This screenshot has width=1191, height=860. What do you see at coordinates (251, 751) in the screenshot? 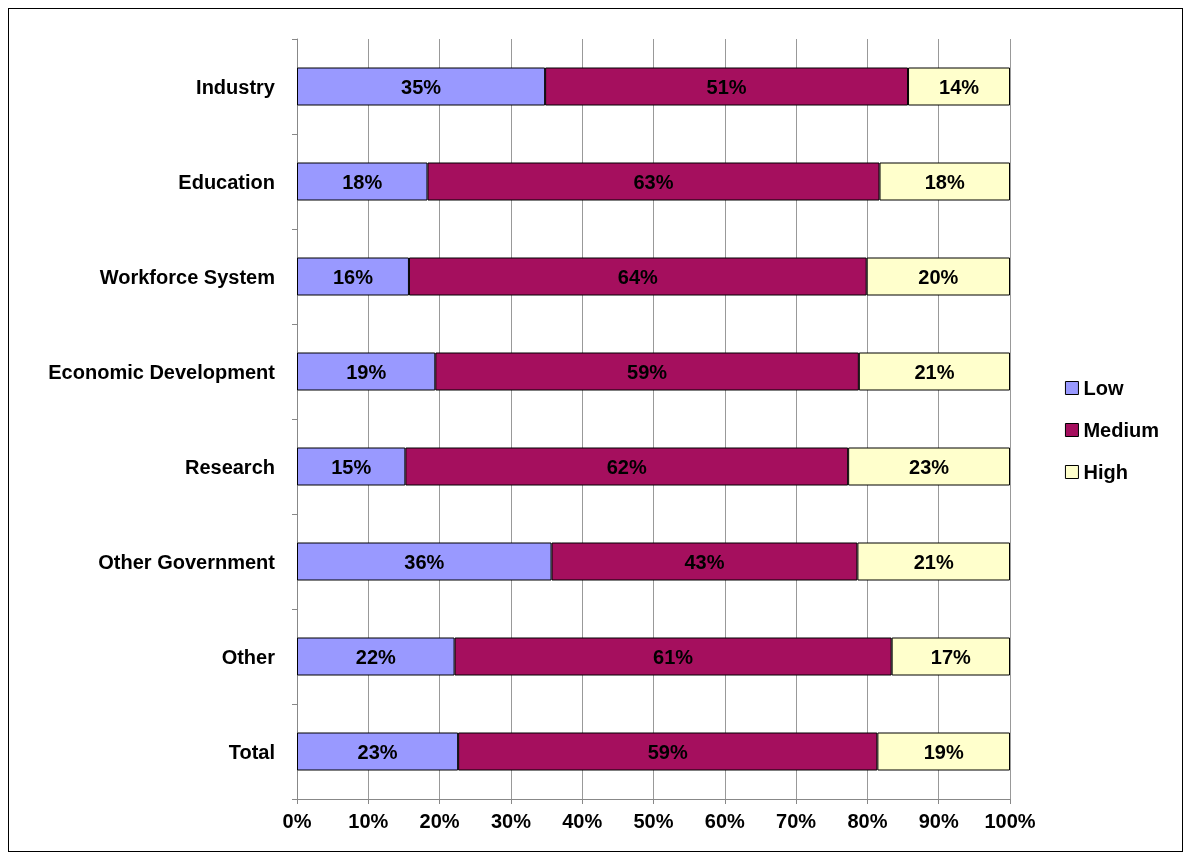
I see `y-tick-label: Total` at bounding box center [251, 751].